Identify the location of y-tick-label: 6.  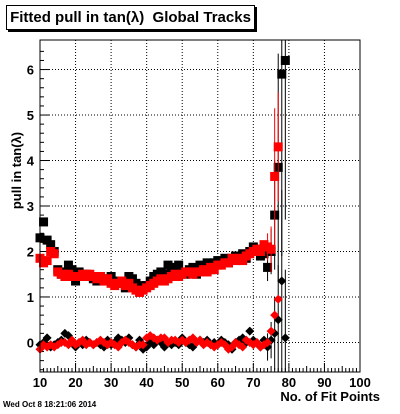
(30, 70).